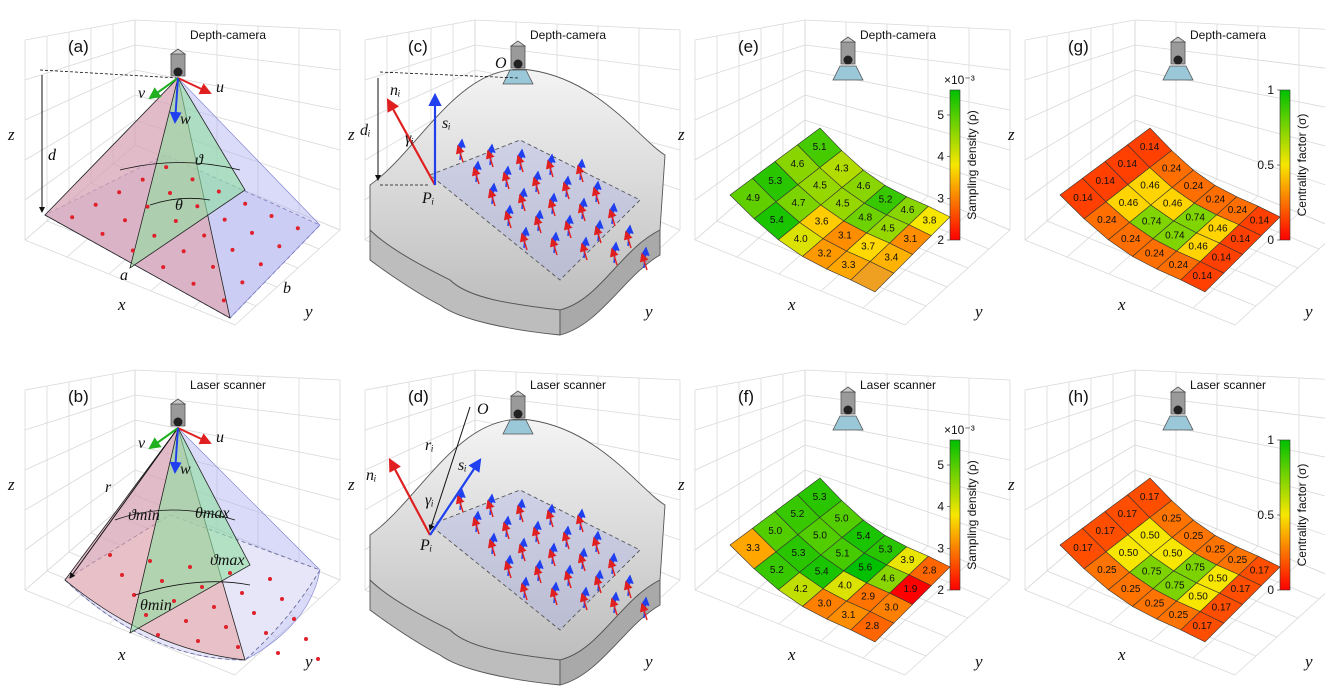 This screenshot has width=1325, height=695. What do you see at coordinates (801, 589) in the screenshot?
I see `cell-value: 4.2` at bounding box center [801, 589].